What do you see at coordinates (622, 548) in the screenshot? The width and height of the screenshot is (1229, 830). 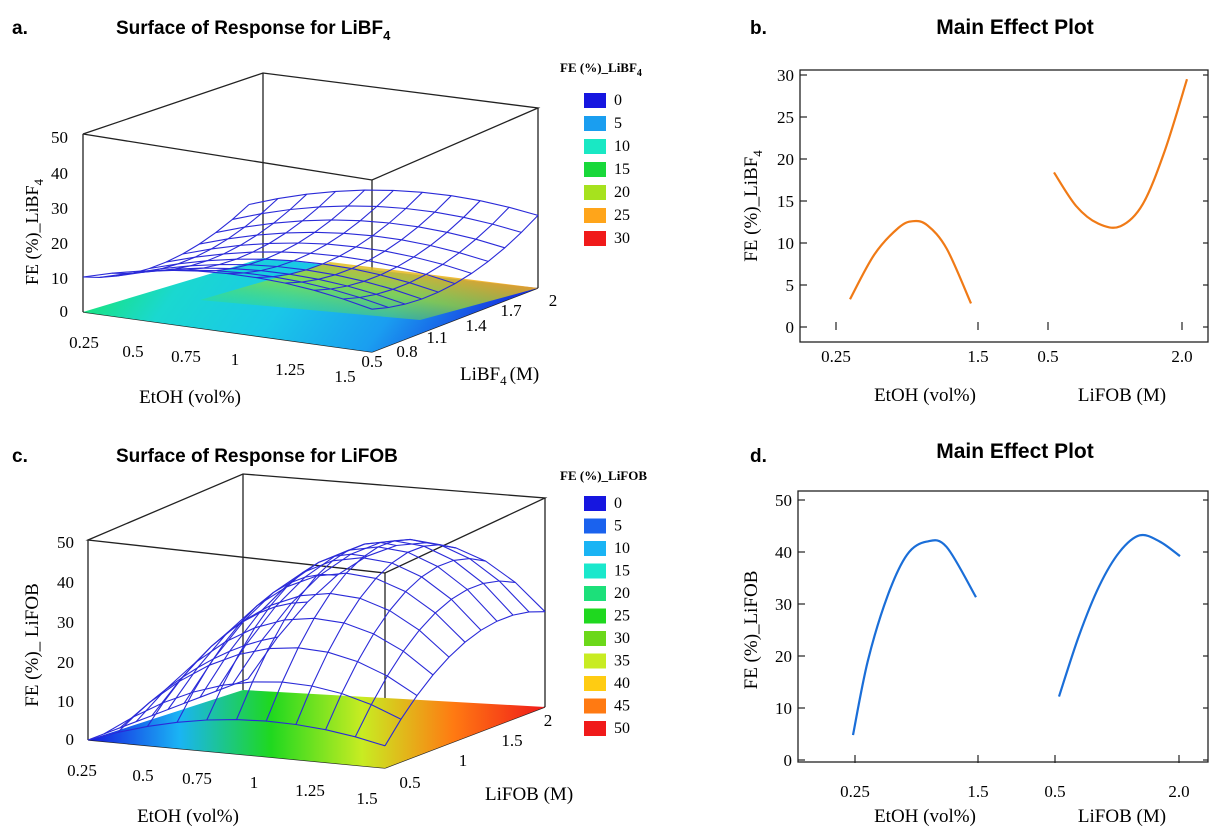 I see `panel-c-legend-label: 10` at bounding box center [622, 548].